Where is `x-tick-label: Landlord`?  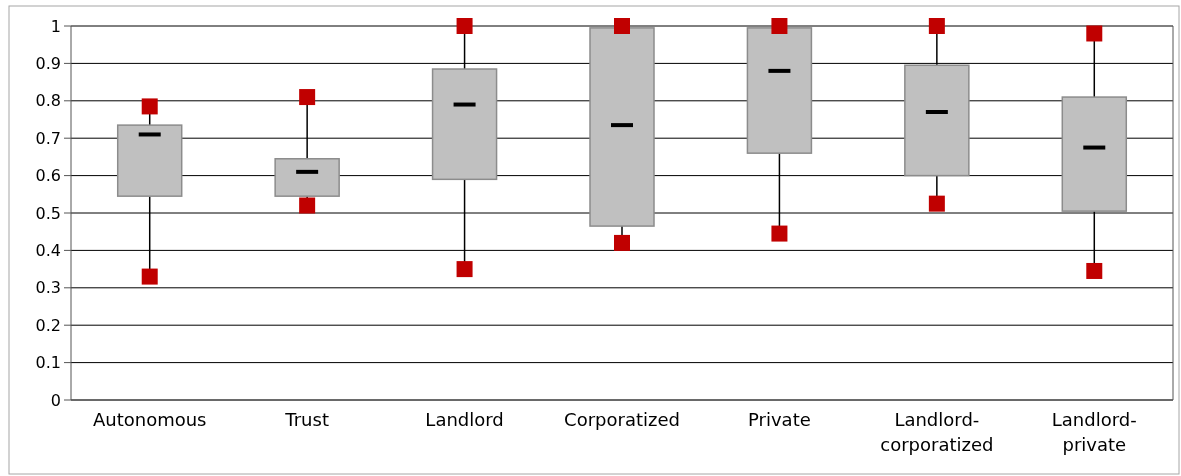 x-tick-label: Landlord is located at coordinates (464, 419).